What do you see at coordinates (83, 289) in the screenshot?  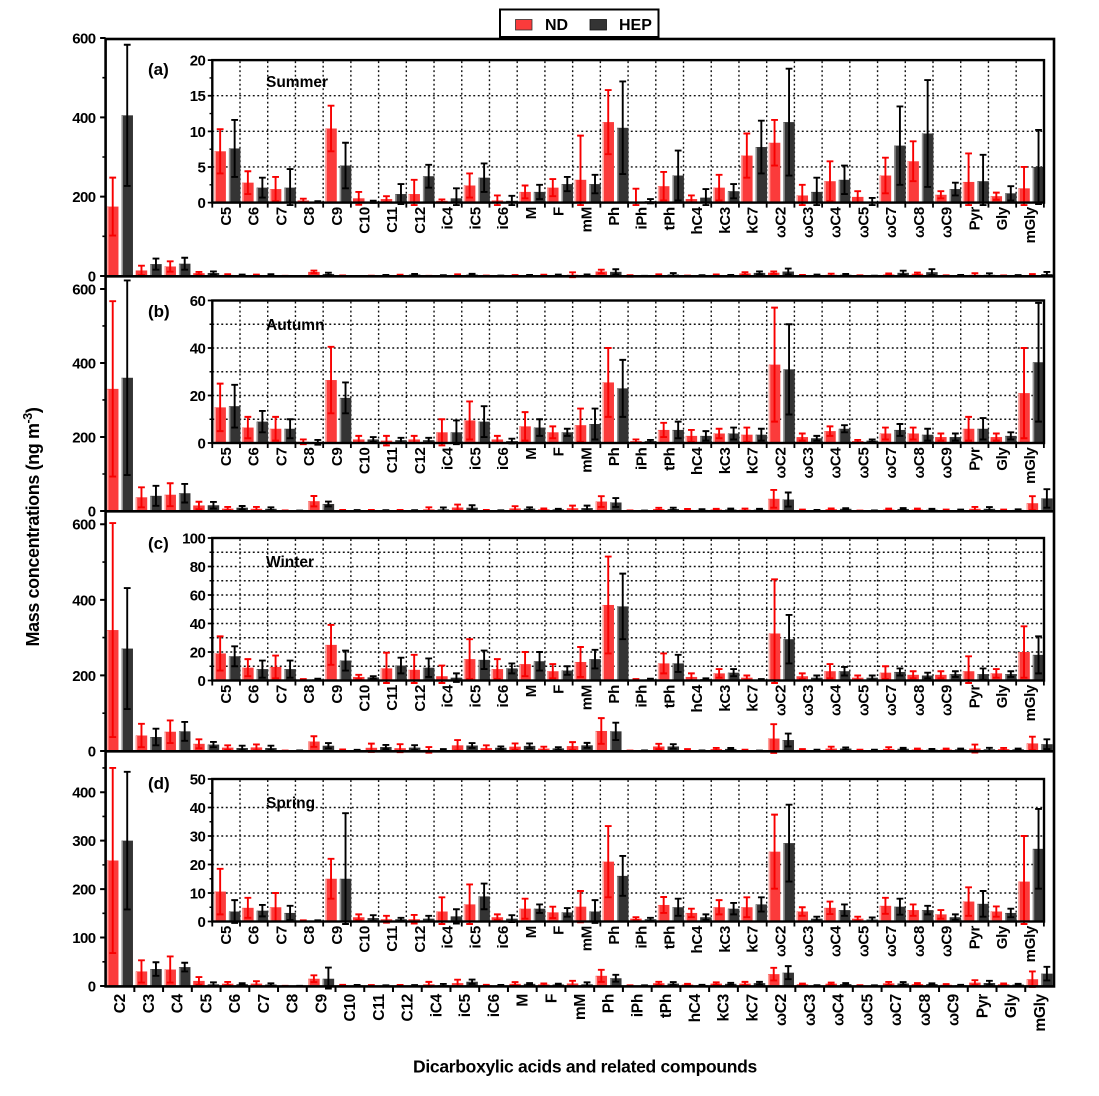 I see `svg-text: 600` at bounding box center [83, 289].